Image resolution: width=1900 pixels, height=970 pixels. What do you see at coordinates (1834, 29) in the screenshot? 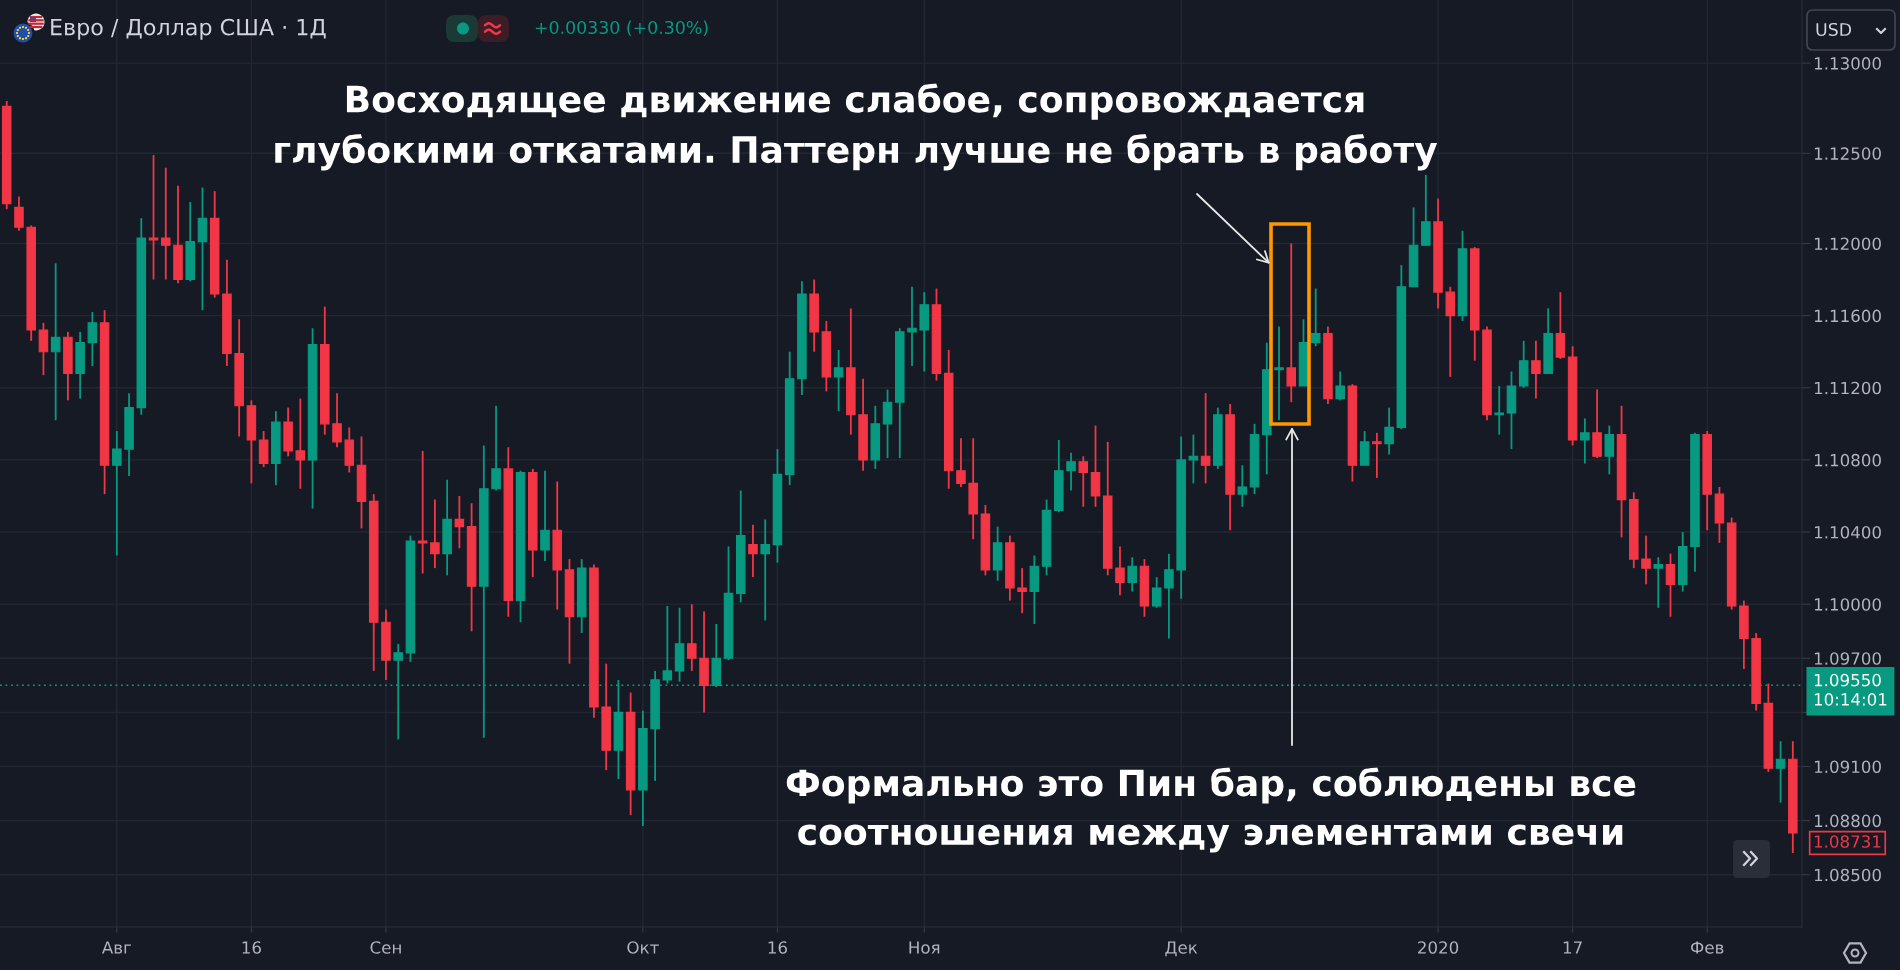
I see `text: USD` at bounding box center [1834, 29].